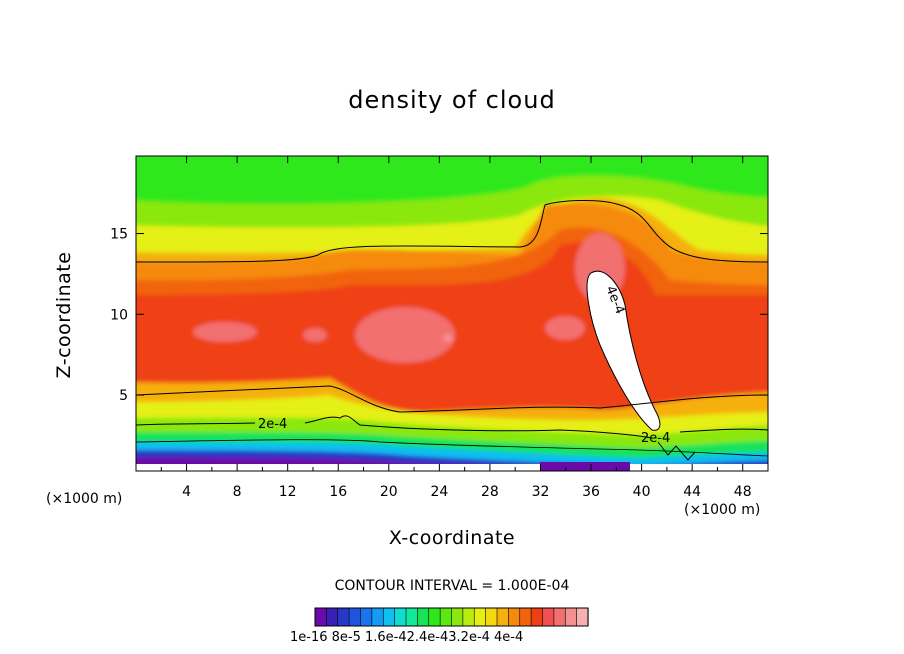 This screenshot has width=904, height=654. Describe the element at coordinates (591, 492) in the screenshot. I see `x-tick-label: 36` at that location.